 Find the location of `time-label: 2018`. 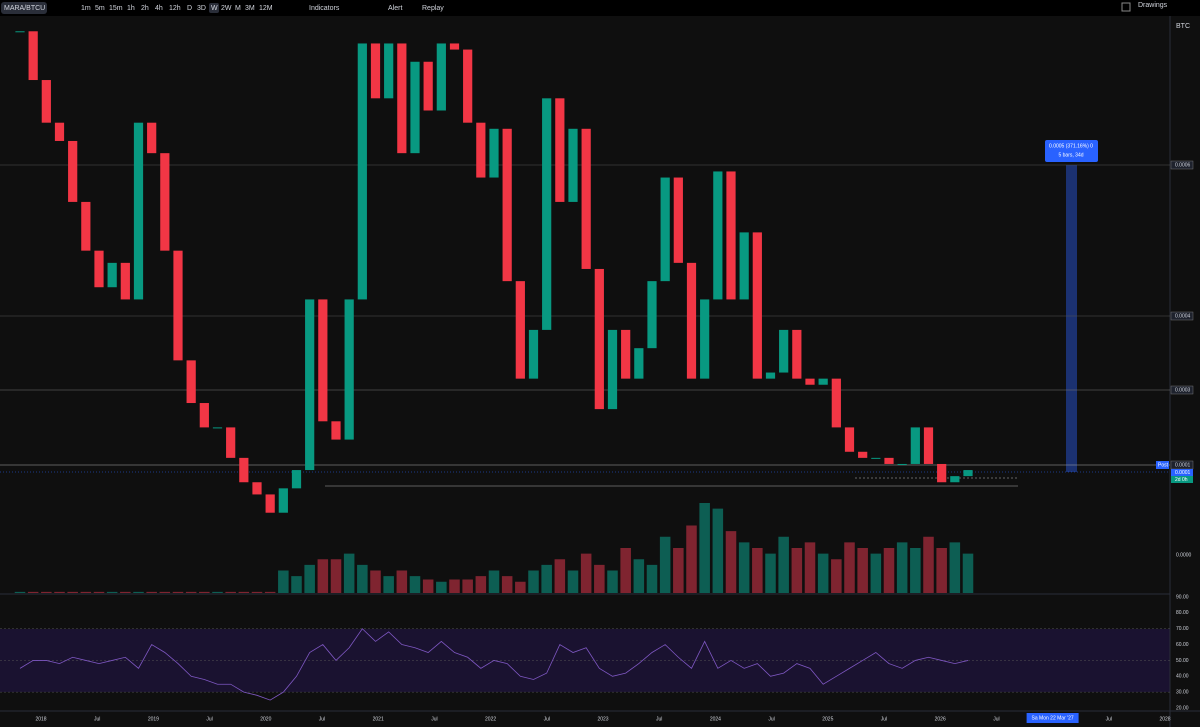

time-label: 2018 is located at coordinates (40, 719).